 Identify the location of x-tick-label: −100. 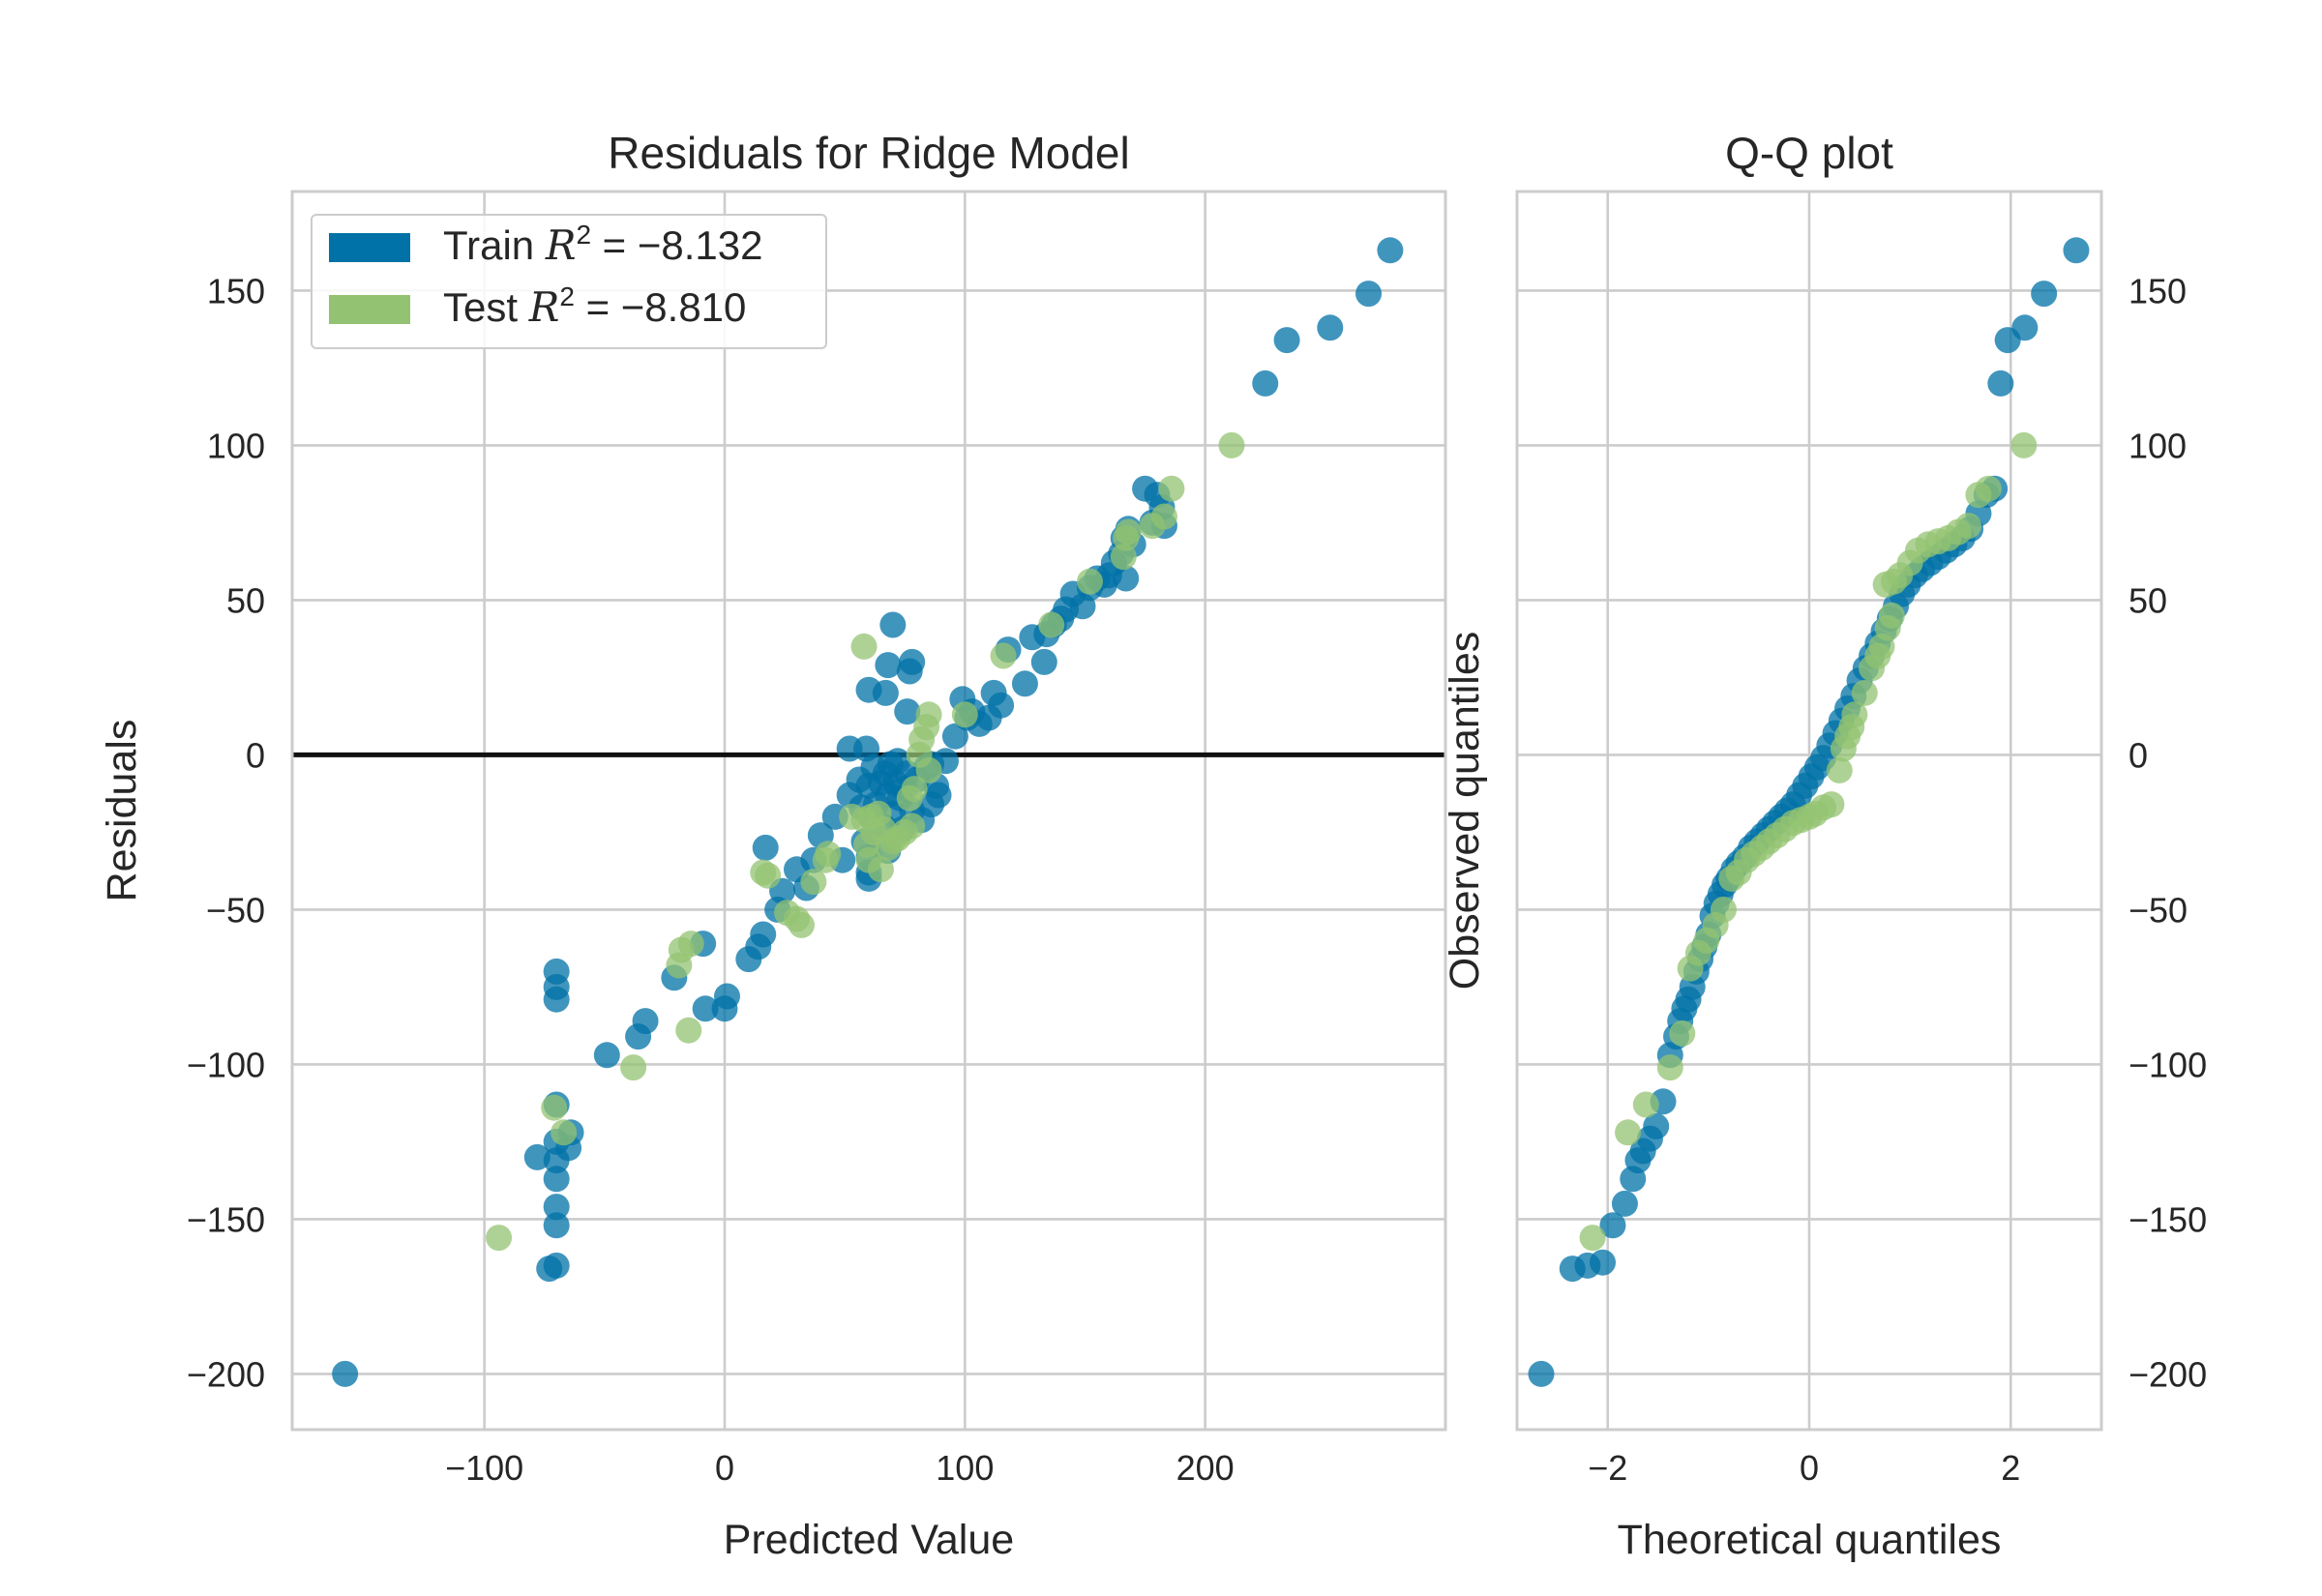
(484, 1468).